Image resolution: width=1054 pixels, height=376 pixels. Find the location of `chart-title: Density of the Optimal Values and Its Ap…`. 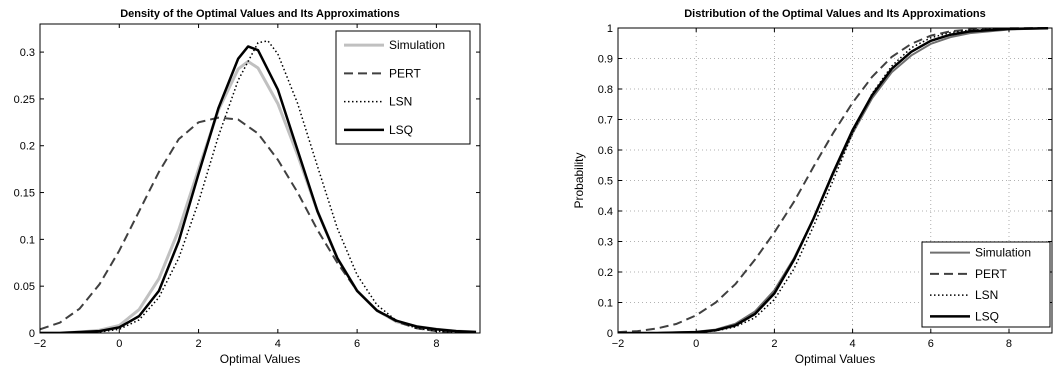

chart-title: Density of the Optimal Values and Its Ap… is located at coordinates (260, 14).